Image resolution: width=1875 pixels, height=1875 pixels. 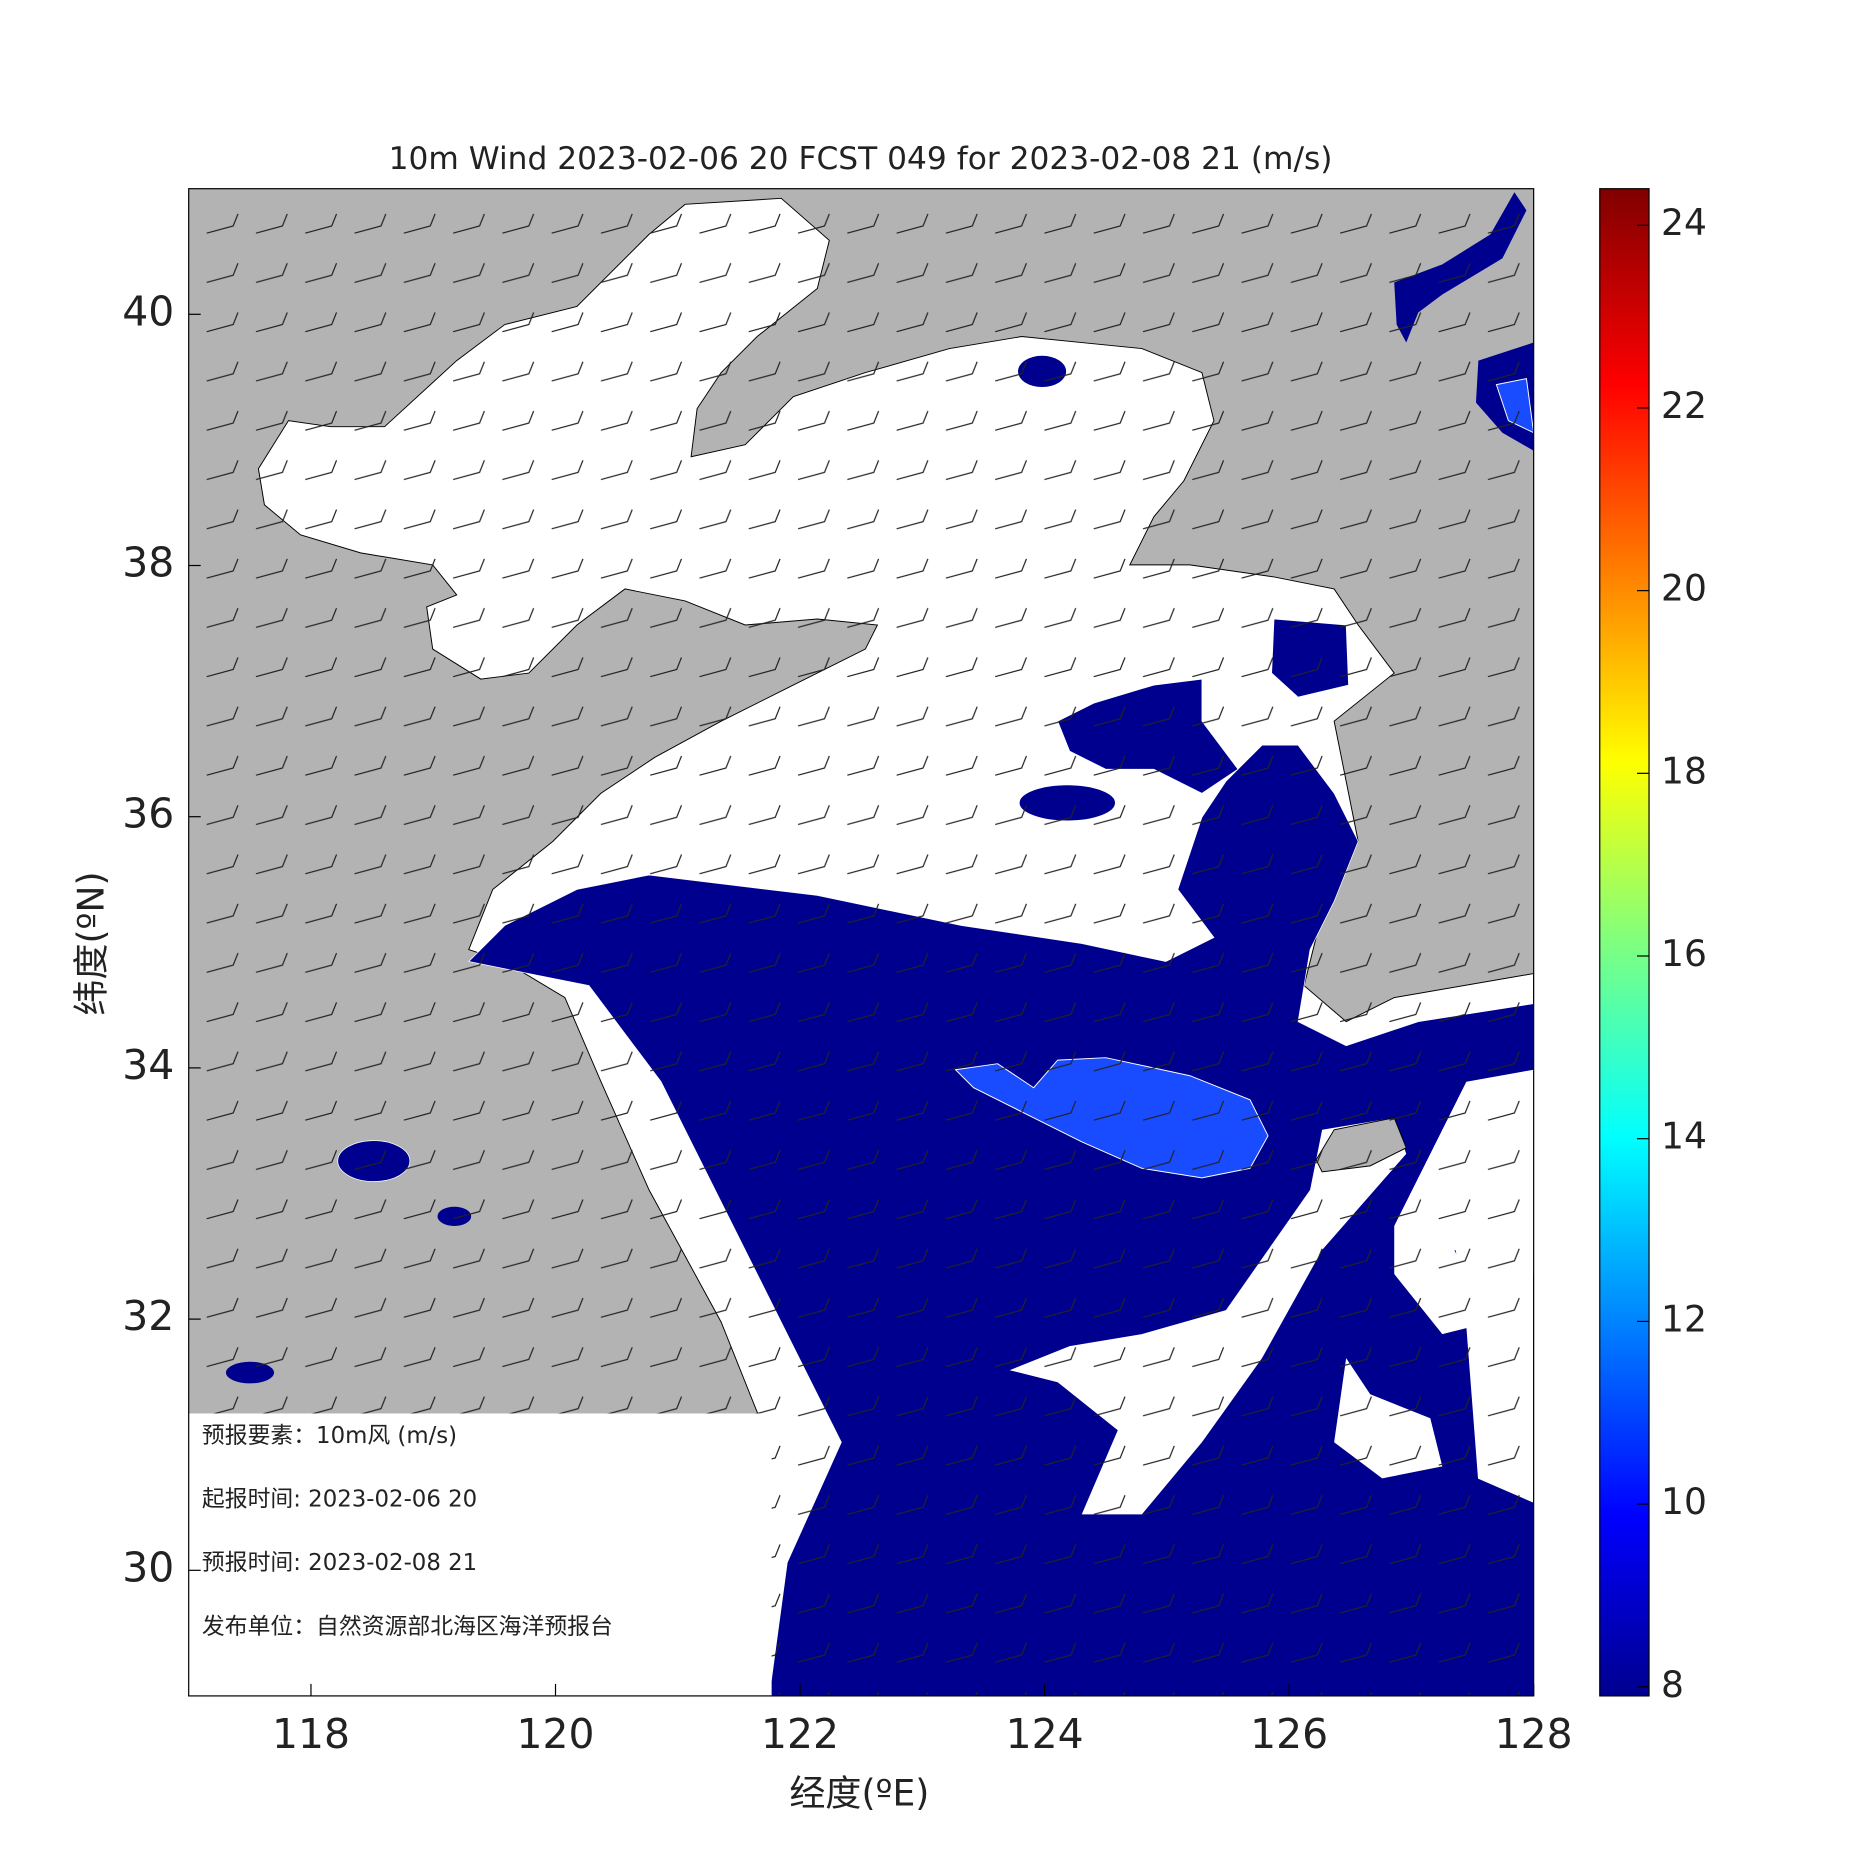 What do you see at coordinates (1684, 771) in the screenshot?
I see `colorbar-tick-label: 18` at bounding box center [1684, 771].